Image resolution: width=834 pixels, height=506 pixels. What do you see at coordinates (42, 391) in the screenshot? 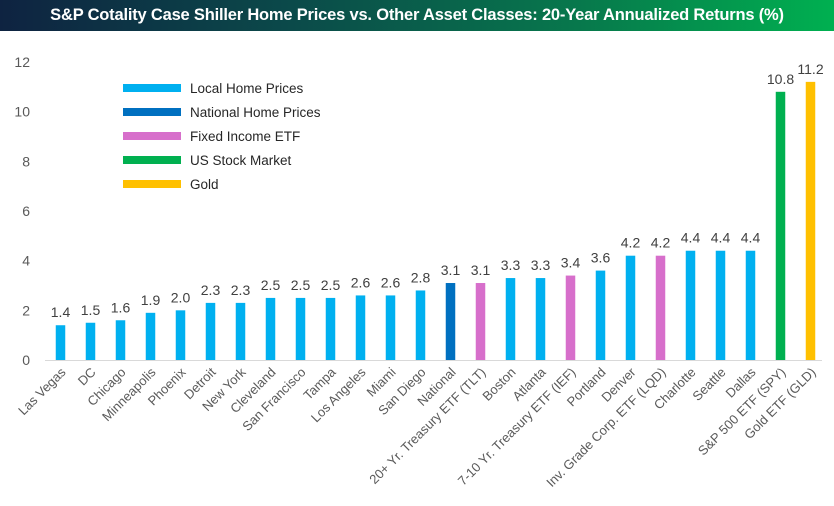
I see `category-label: Las Vegas` at bounding box center [42, 391].